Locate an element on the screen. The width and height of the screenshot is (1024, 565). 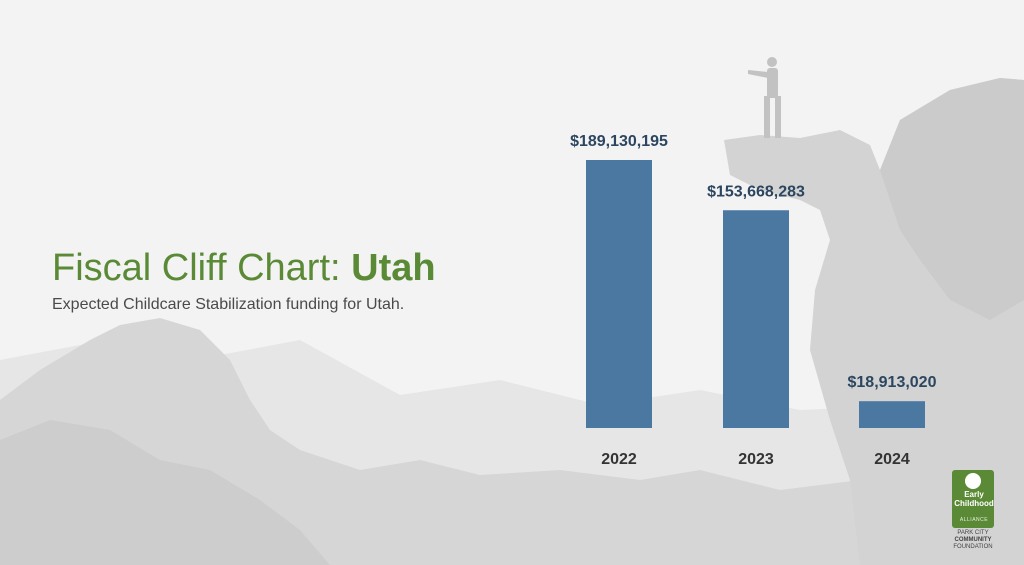
title-state: Utah is located at coordinates (393, 268).